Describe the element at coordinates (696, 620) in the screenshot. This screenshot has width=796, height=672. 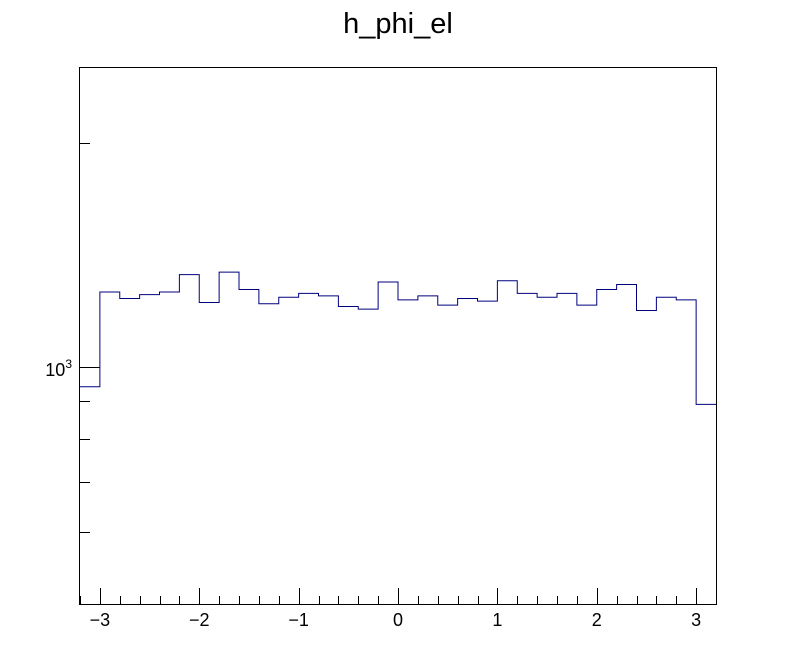
I see `x-tick-label: 3` at that location.